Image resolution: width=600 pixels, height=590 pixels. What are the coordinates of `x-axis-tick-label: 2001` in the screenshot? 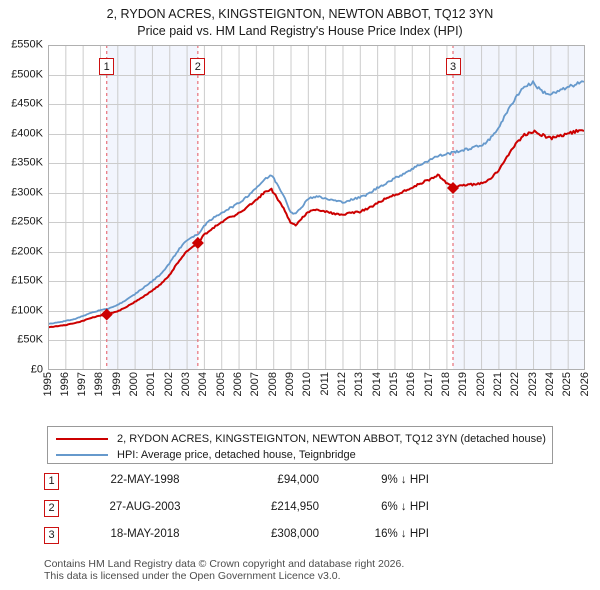 It's located at (151, 384).